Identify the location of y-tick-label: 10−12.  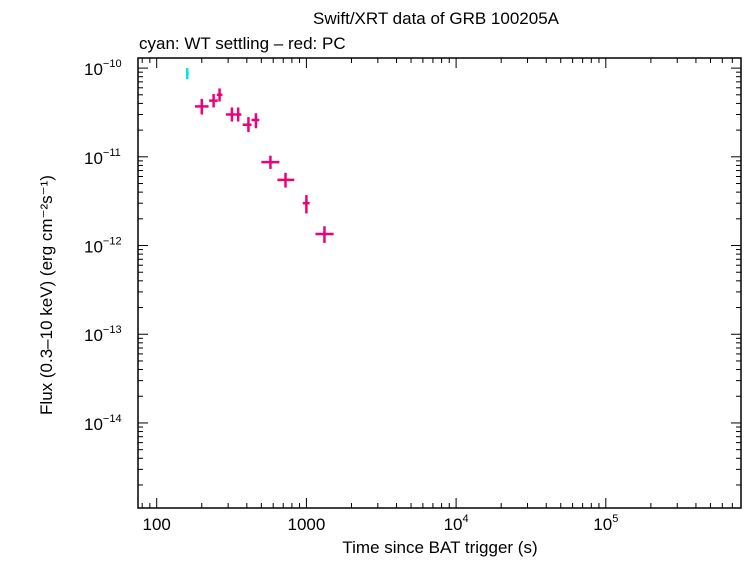
(103, 246).